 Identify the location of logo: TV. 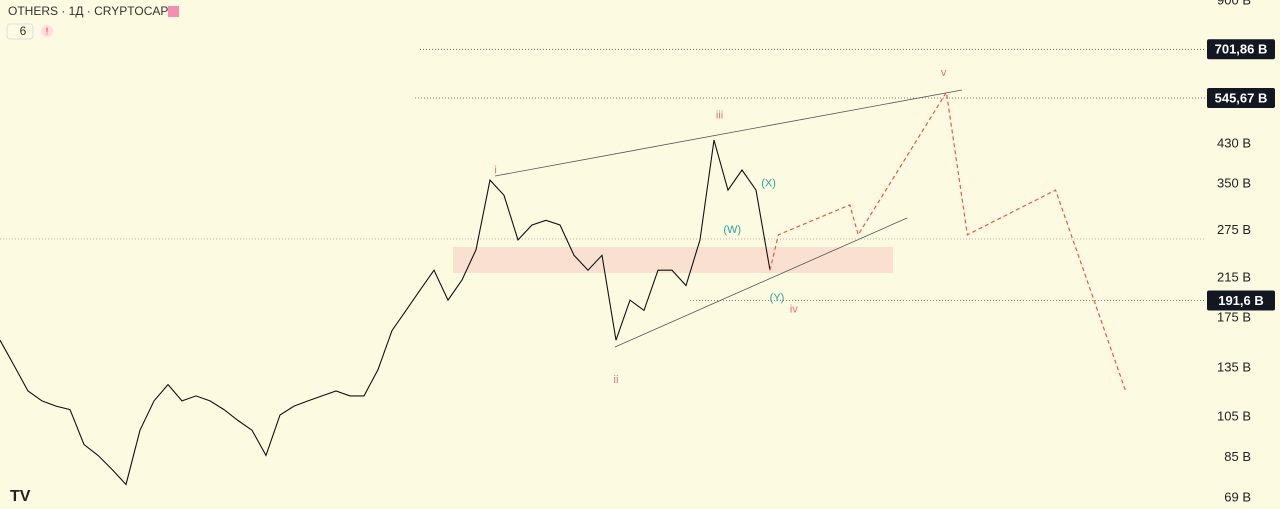
(20, 496).